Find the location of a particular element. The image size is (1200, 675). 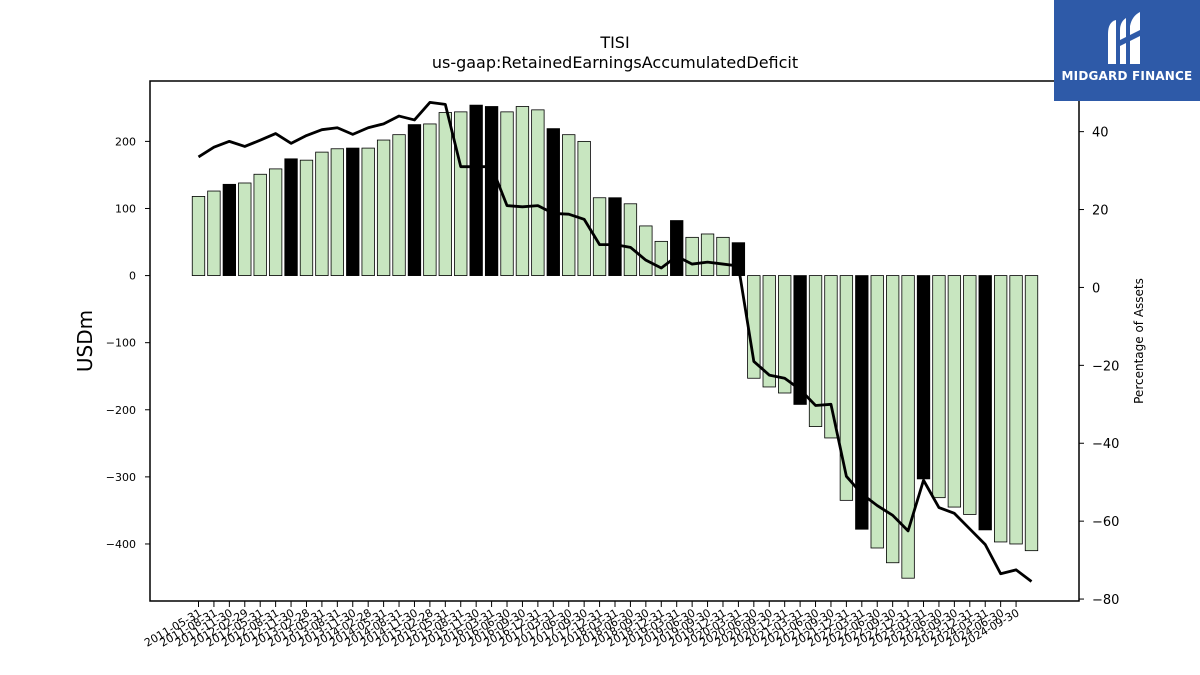

y-tick-label: −200 is located at coordinates (121, 410).